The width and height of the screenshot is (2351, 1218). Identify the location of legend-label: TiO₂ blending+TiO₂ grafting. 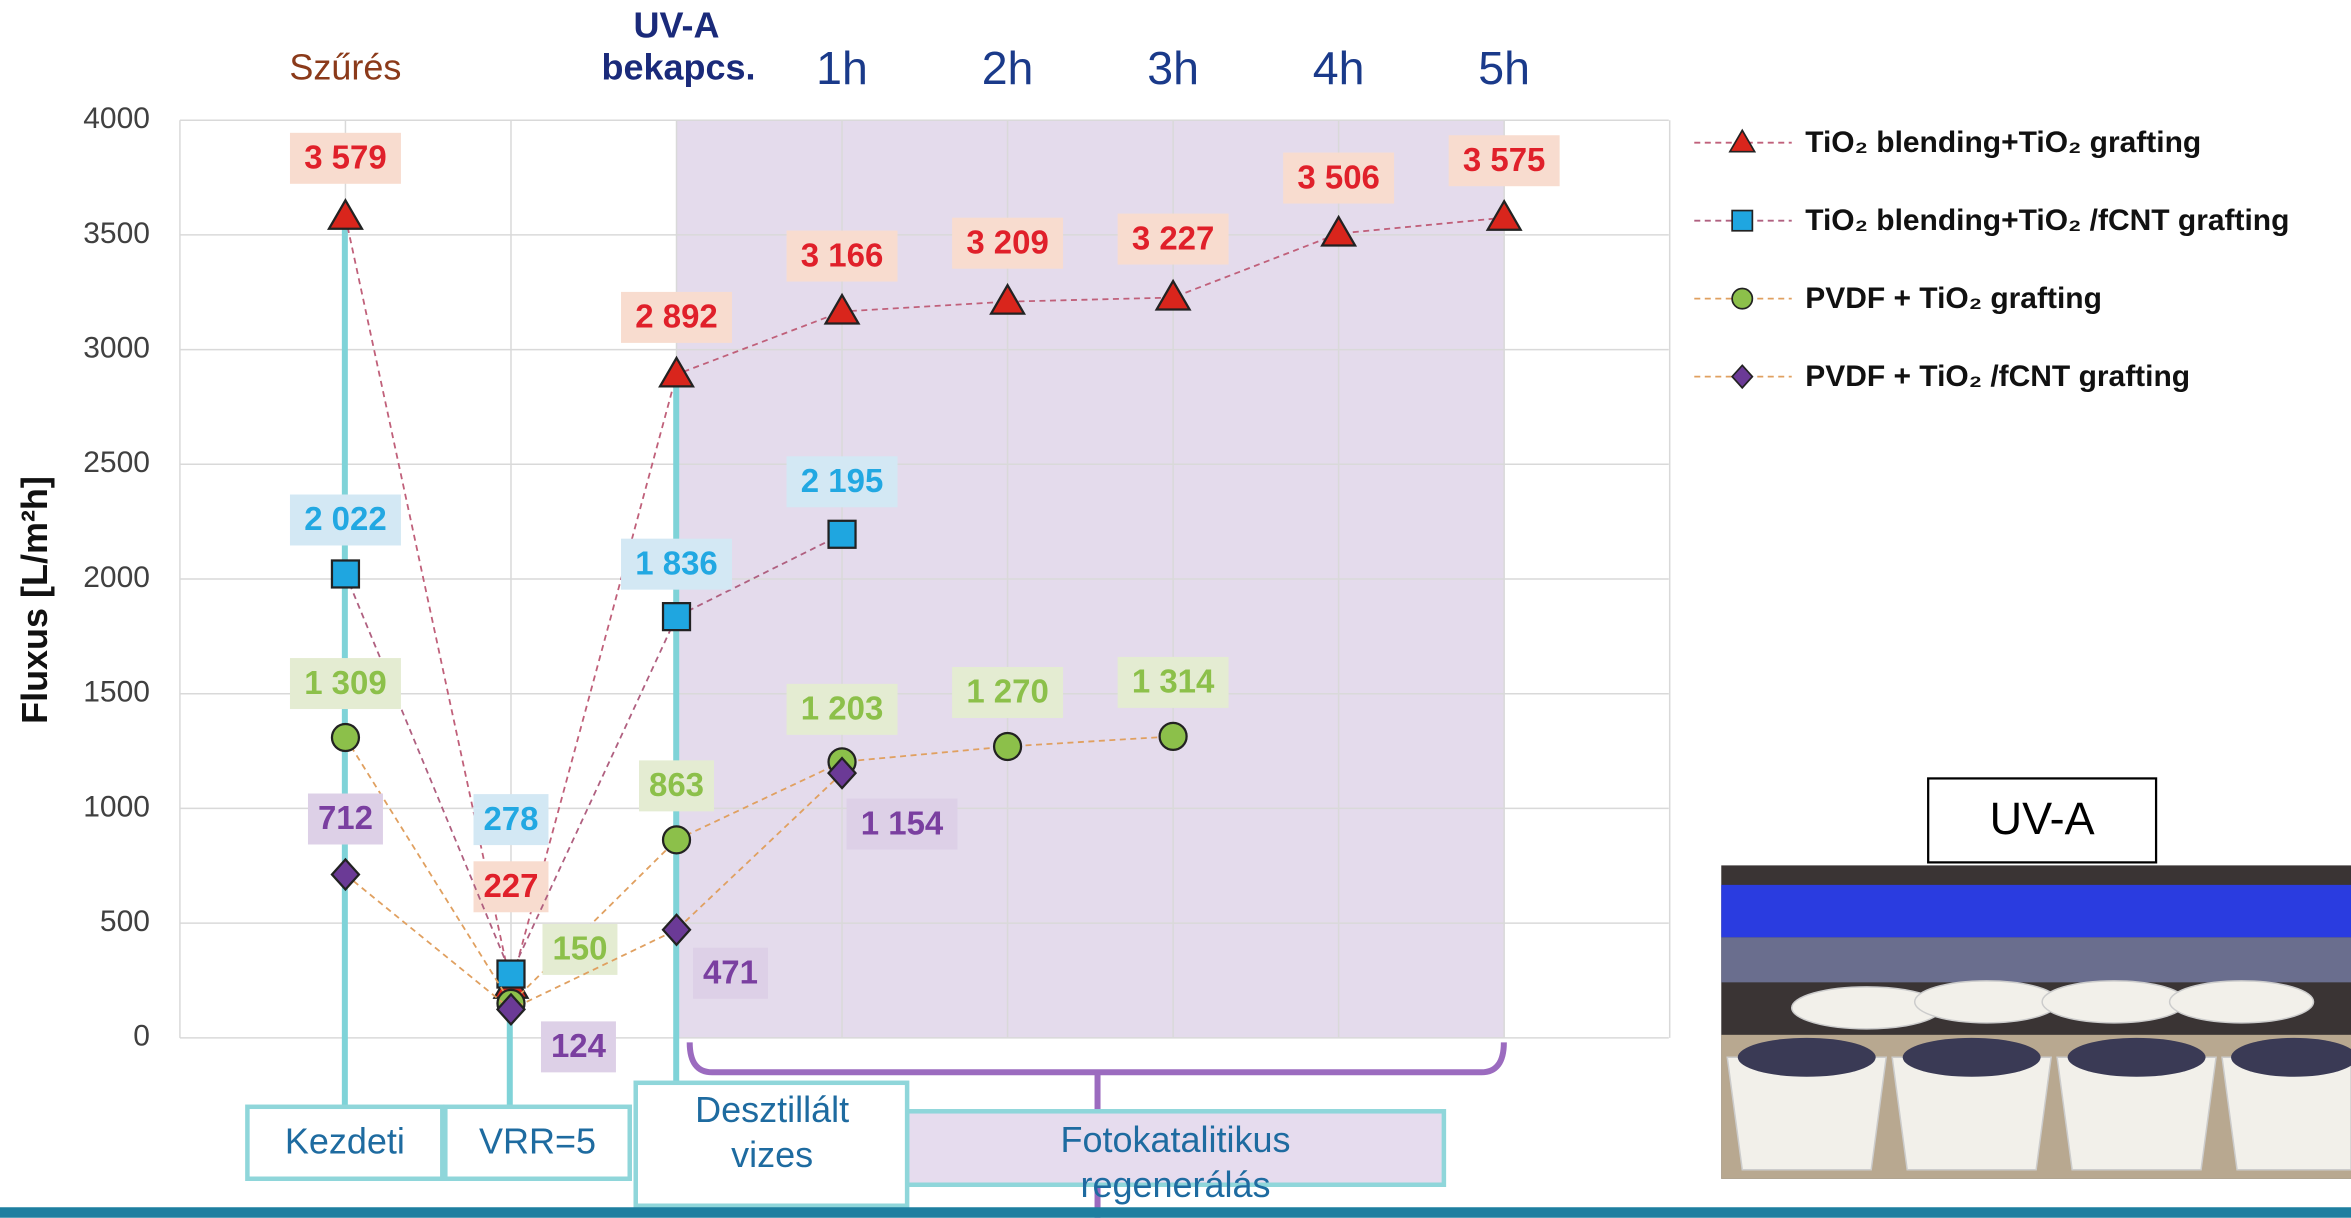
(2003, 142).